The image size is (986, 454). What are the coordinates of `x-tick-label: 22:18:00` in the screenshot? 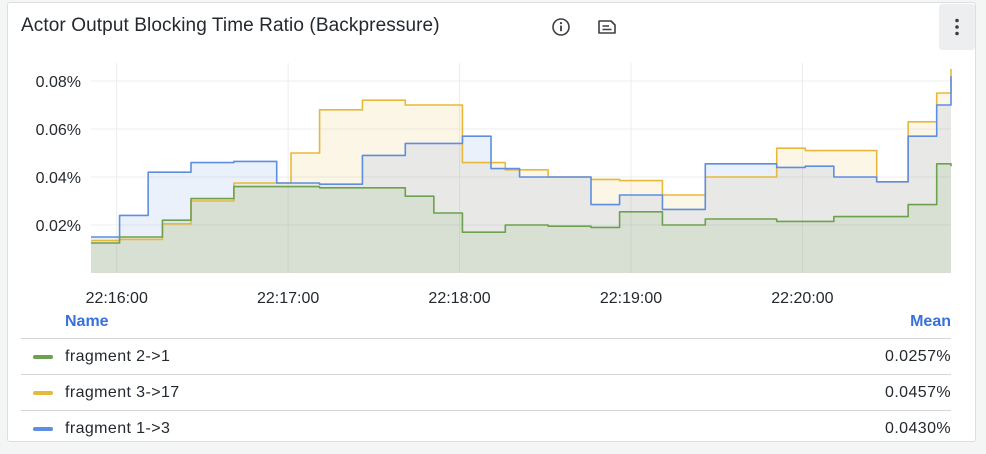 It's located at (459, 298).